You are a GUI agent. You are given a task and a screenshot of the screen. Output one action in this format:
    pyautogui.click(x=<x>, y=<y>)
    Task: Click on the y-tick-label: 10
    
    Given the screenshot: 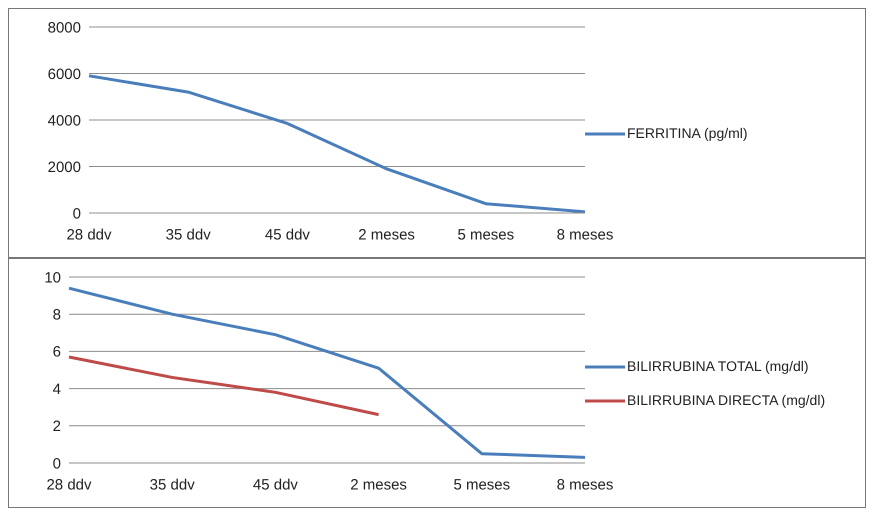 What is the action you would take?
    pyautogui.click(x=52, y=277)
    